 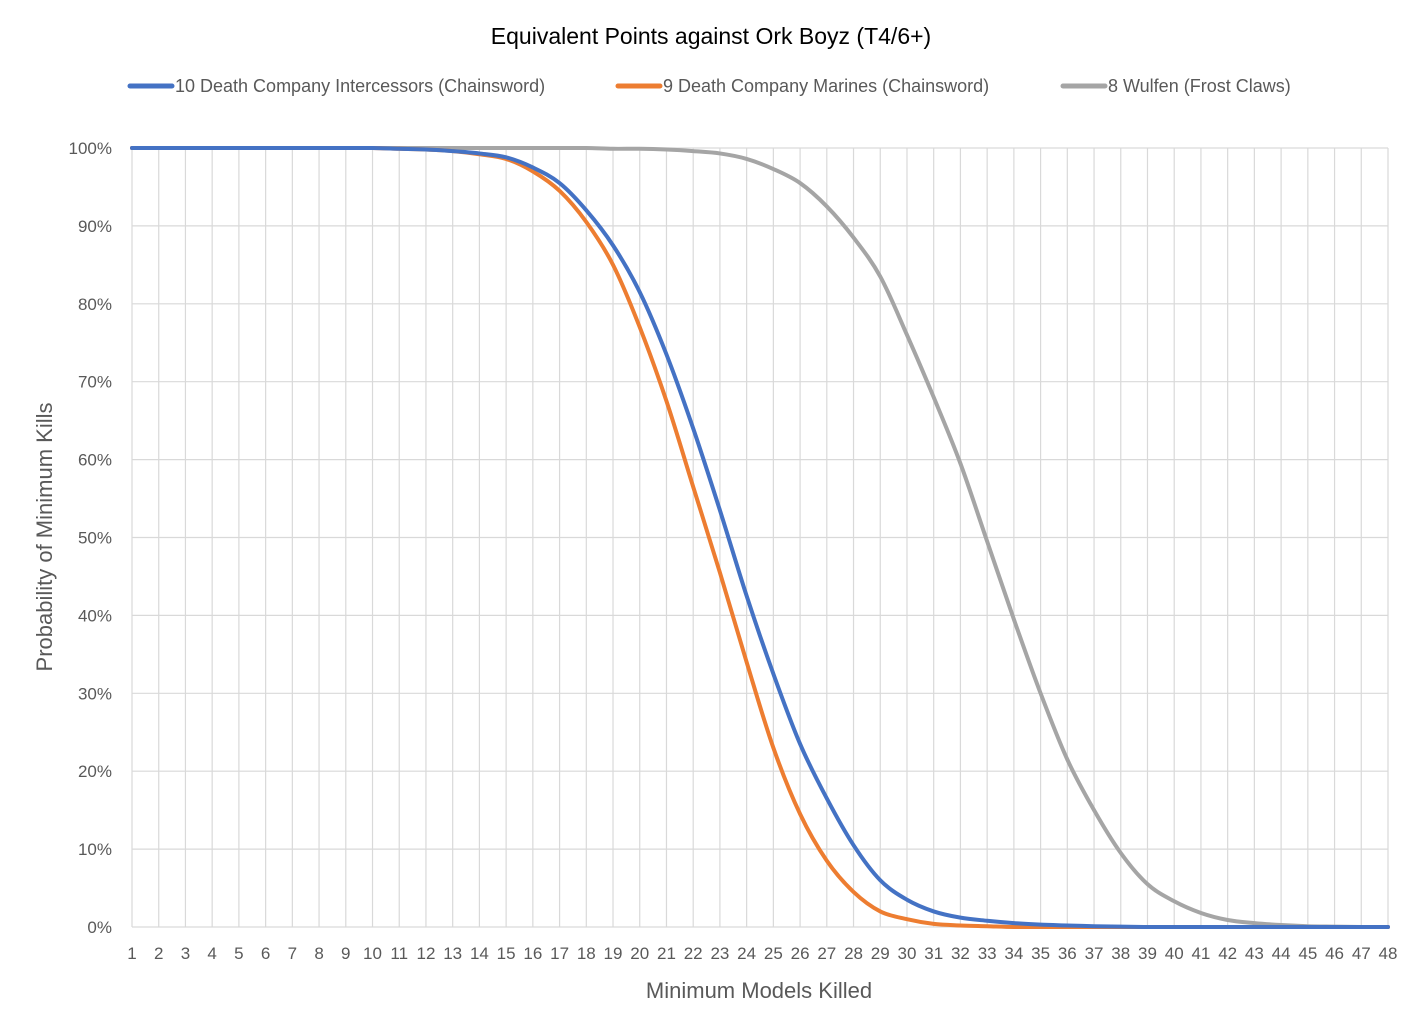 I want to click on x-tick-label: 31, so click(x=933, y=953).